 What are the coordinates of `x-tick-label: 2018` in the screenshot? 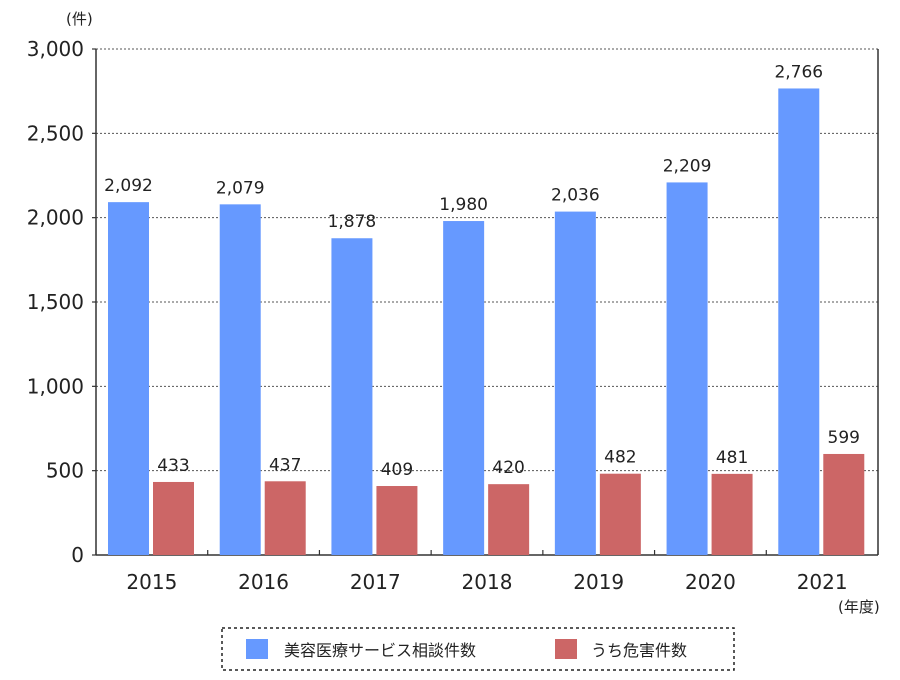 It's located at (487, 582).